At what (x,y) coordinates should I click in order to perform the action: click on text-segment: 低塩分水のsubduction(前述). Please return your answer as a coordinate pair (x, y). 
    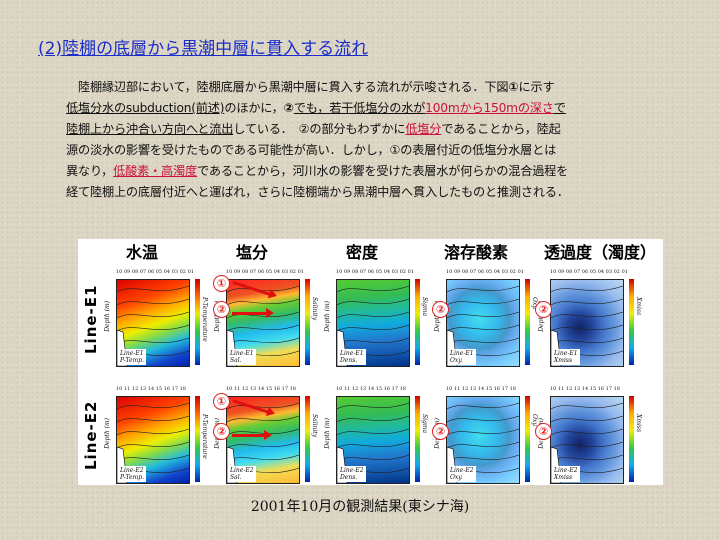
    Looking at the image, I should click on (145, 108).